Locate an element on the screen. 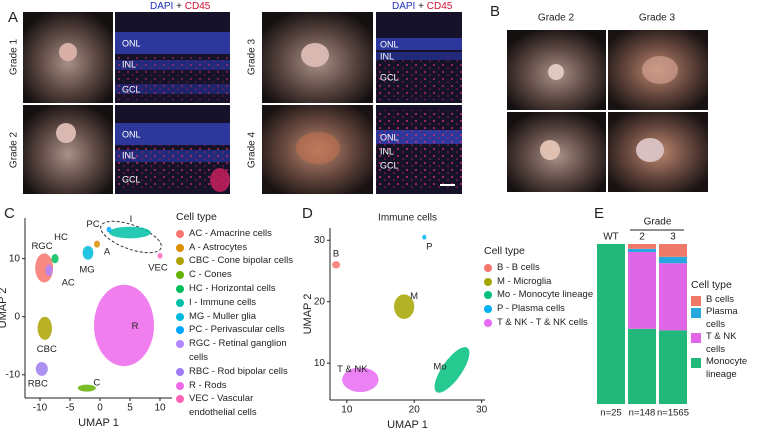 This screenshot has width=757, height=435. legend-item: C - Cones is located at coordinates (238, 275).